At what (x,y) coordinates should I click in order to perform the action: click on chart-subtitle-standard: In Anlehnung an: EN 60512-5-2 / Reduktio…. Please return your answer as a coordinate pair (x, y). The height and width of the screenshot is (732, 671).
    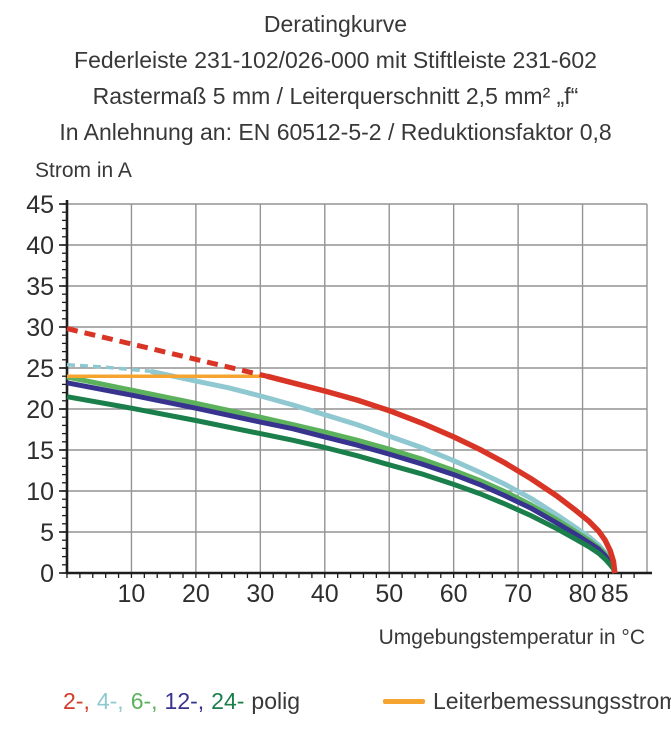
    Looking at the image, I should click on (335, 132).